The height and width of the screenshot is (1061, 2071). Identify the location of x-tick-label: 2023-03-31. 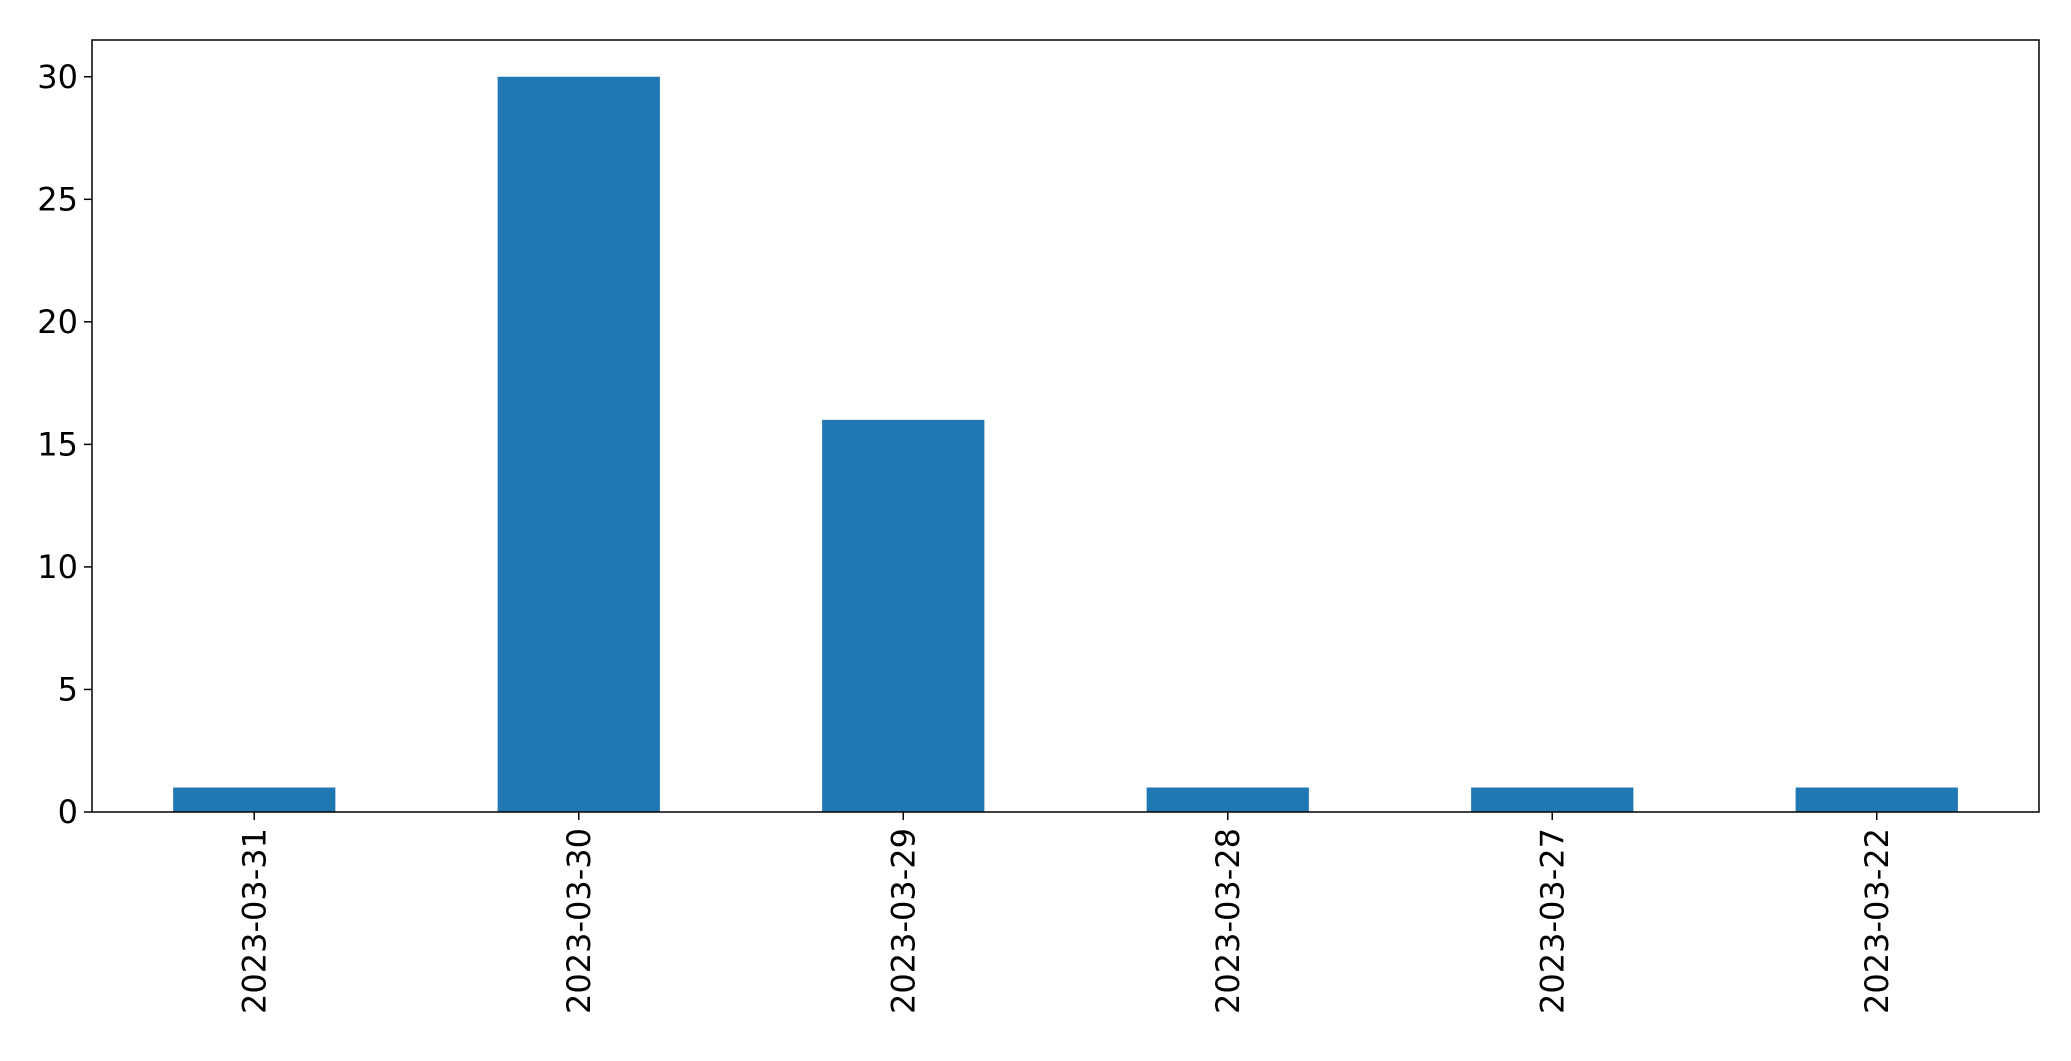
(254, 921).